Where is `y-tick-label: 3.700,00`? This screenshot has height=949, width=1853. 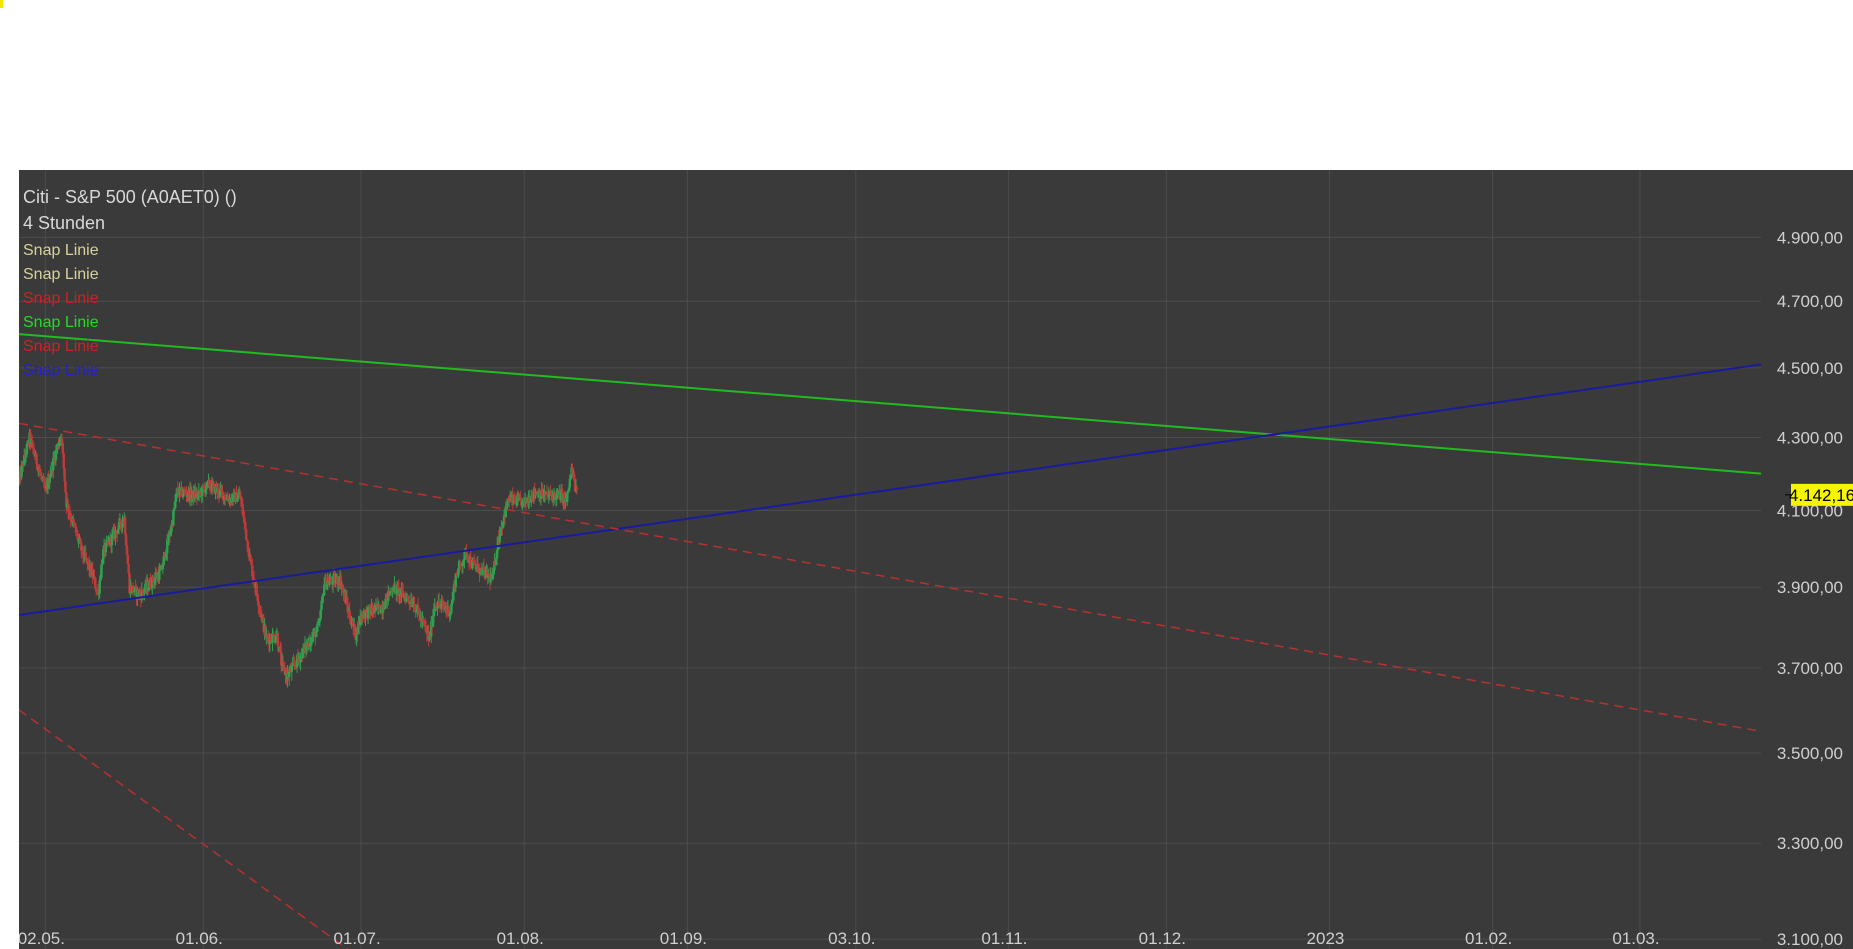 y-tick-label: 3.700,00 is located at coordinates (1810, 668).